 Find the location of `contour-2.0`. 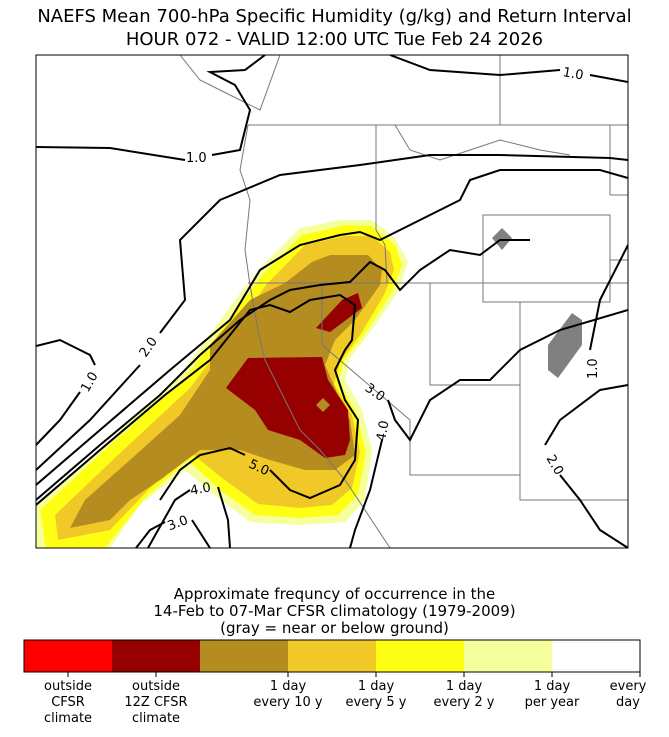

contour-2.0 is located at coordinates (586, 466).